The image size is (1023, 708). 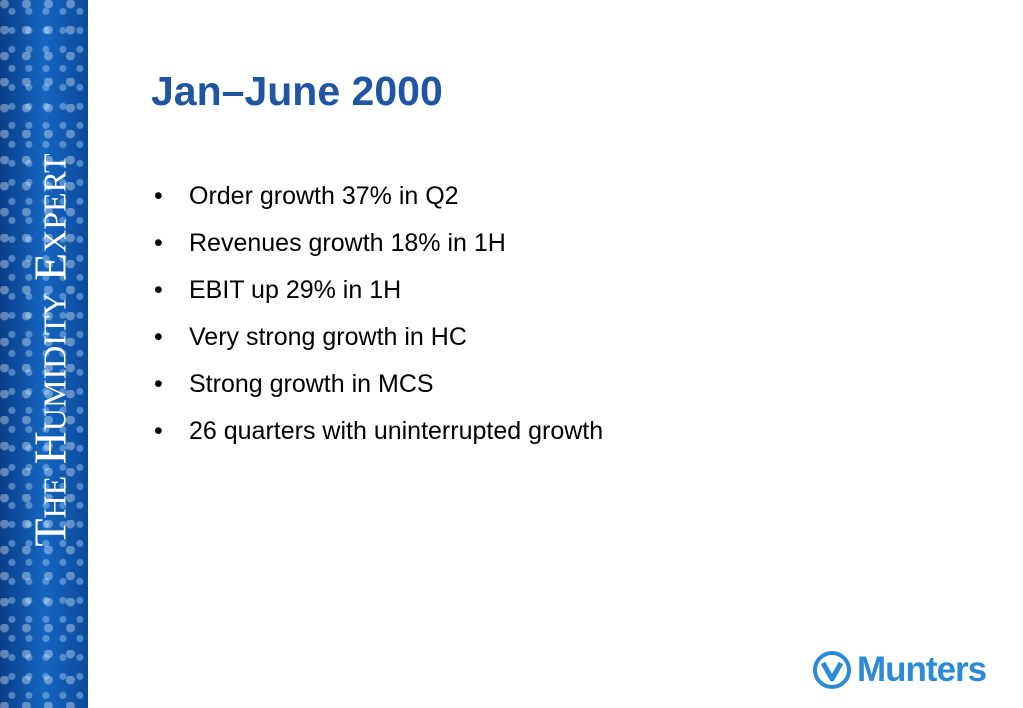 What do you see at coordinates (311, 384) in the screenshot?
I see `bullet-text: Strong growth in MCS` at bounding box center [311, 384].